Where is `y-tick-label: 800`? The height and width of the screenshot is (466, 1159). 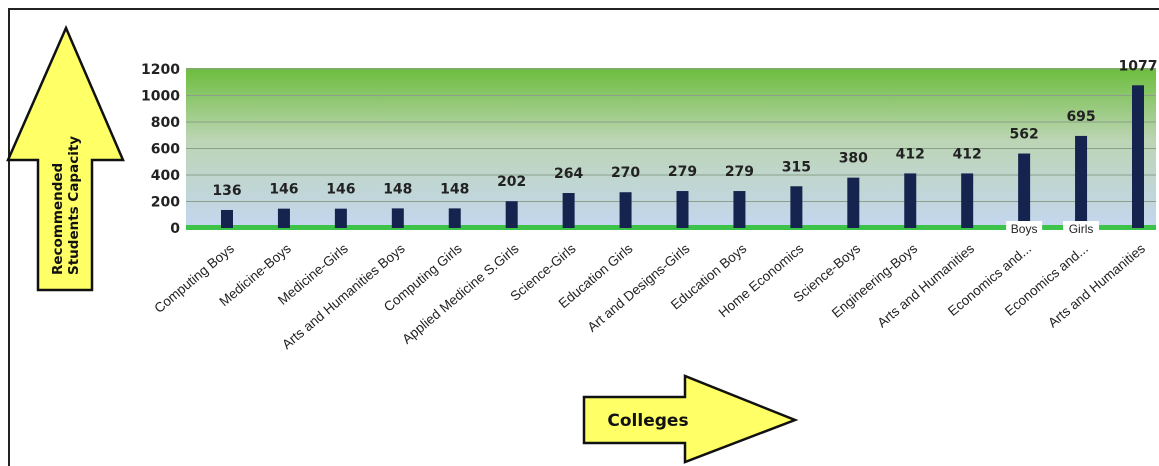
y-tick-label: 800 is located at coordinates (165, 123).